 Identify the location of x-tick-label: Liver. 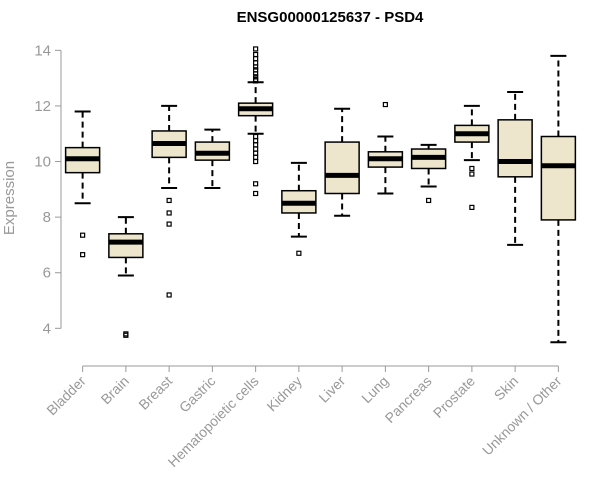
(331, 389).